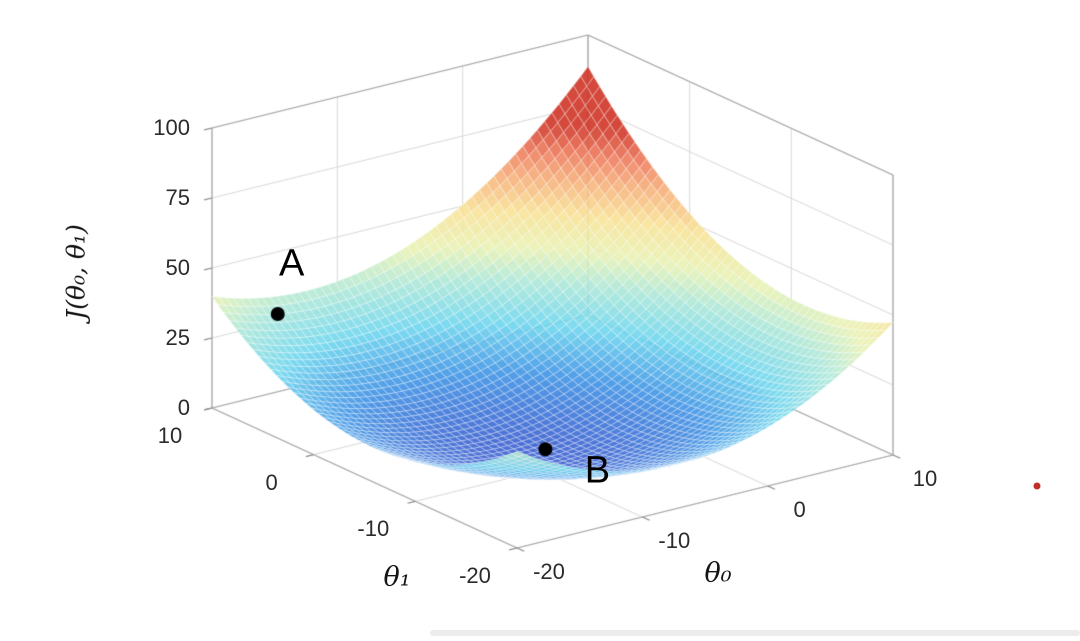 The height and width of the screenshot is (641, 1080). Describe the element at coordinates (170, 435) in the screenshot. I see `y-tick-label: 10` at that location.